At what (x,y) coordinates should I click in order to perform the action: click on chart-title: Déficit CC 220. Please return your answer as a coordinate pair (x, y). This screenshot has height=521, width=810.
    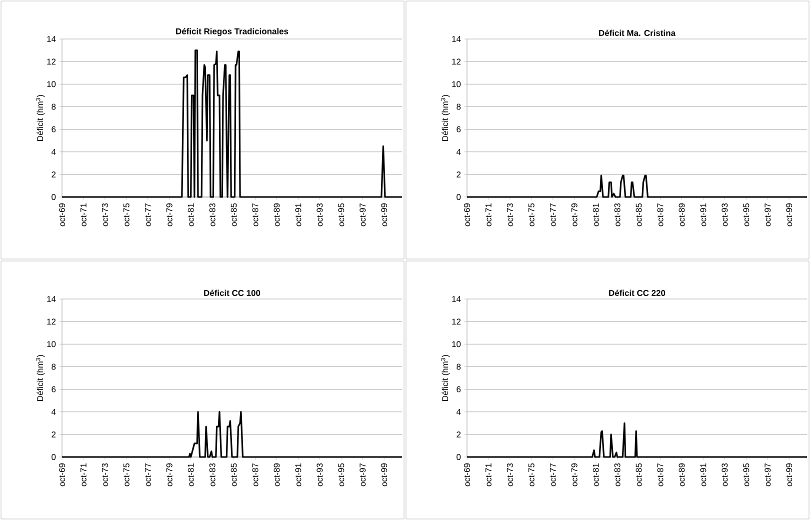
    Looking at the image, I should click on (637, 293).